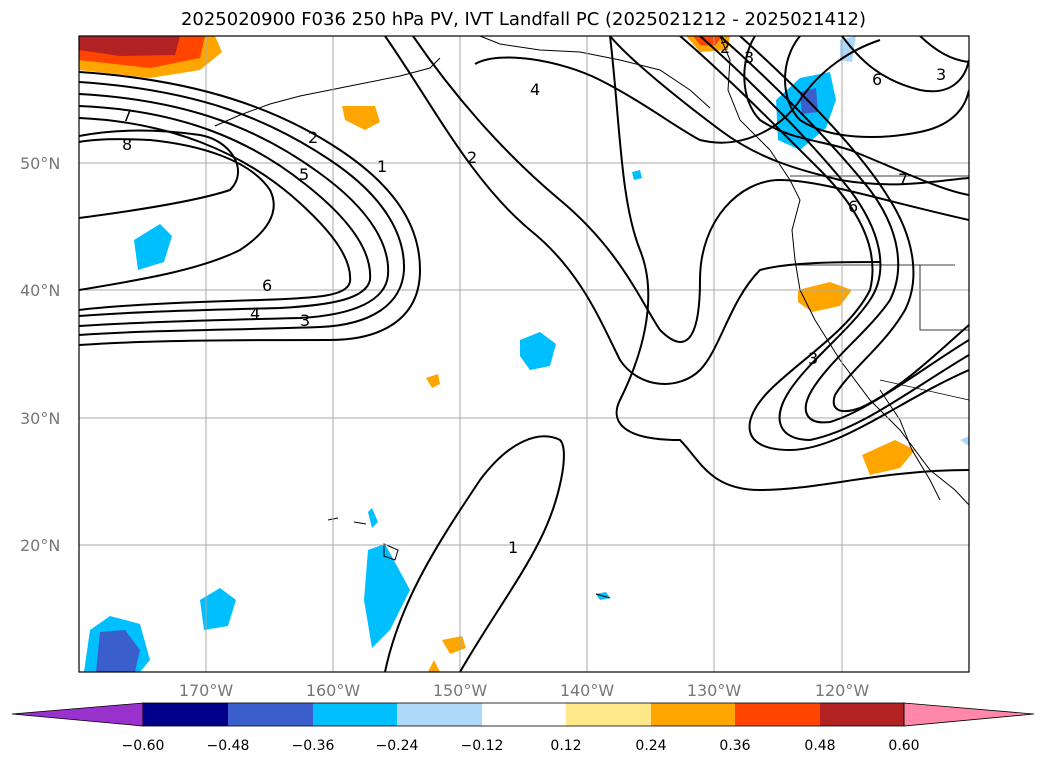  I want to click on lat-label: 30°N, so click(40, 418).